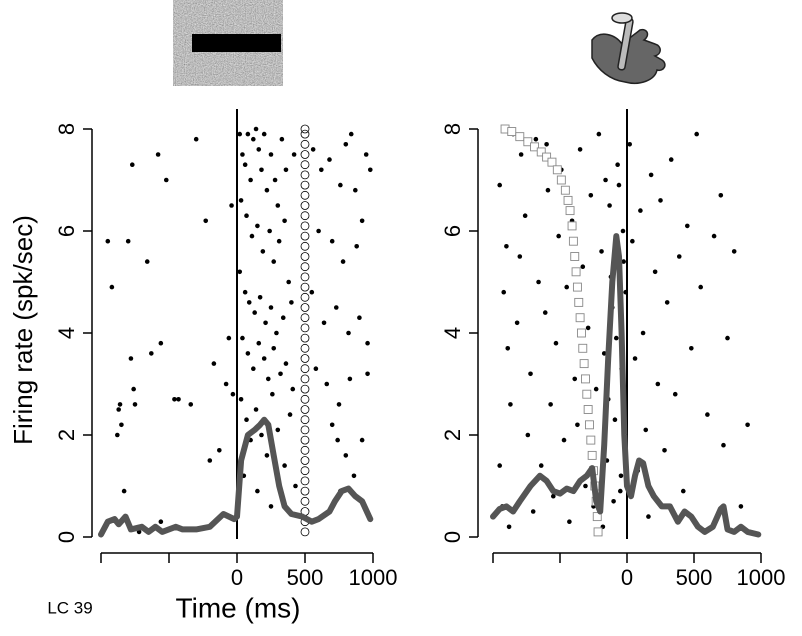 This screenshot has width=802, height=636. I want to click on y-tick-label: 6, so click(66, 231).